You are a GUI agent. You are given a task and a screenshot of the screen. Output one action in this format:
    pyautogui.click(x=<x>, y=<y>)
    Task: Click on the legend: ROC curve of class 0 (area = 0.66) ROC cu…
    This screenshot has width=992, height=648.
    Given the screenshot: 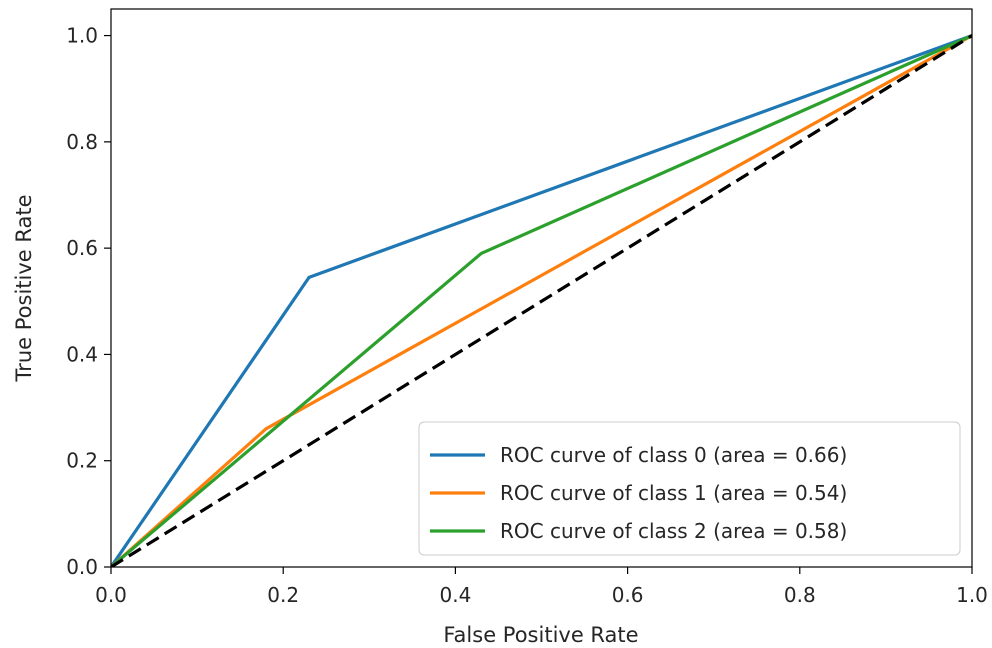 What is the action you would take?
    pyautogui.click(x=689, y=488)
    